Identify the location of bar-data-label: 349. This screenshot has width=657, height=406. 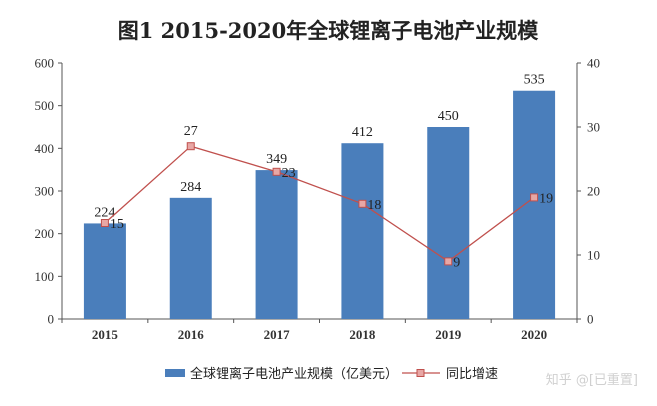
(276, 159).